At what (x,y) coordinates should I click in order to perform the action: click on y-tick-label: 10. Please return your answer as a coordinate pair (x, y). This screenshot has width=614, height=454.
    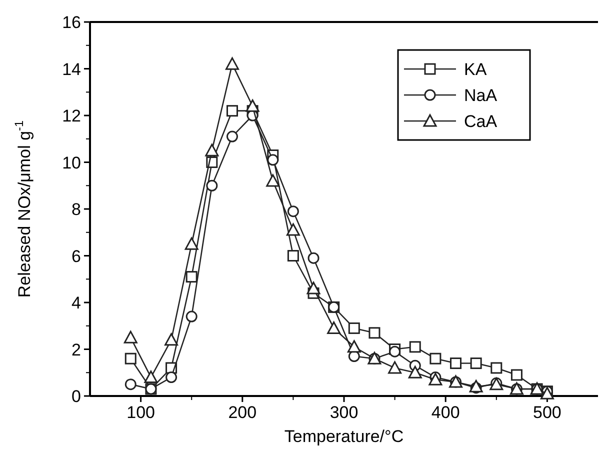
    Looking at the image, I should click on (71, 162).